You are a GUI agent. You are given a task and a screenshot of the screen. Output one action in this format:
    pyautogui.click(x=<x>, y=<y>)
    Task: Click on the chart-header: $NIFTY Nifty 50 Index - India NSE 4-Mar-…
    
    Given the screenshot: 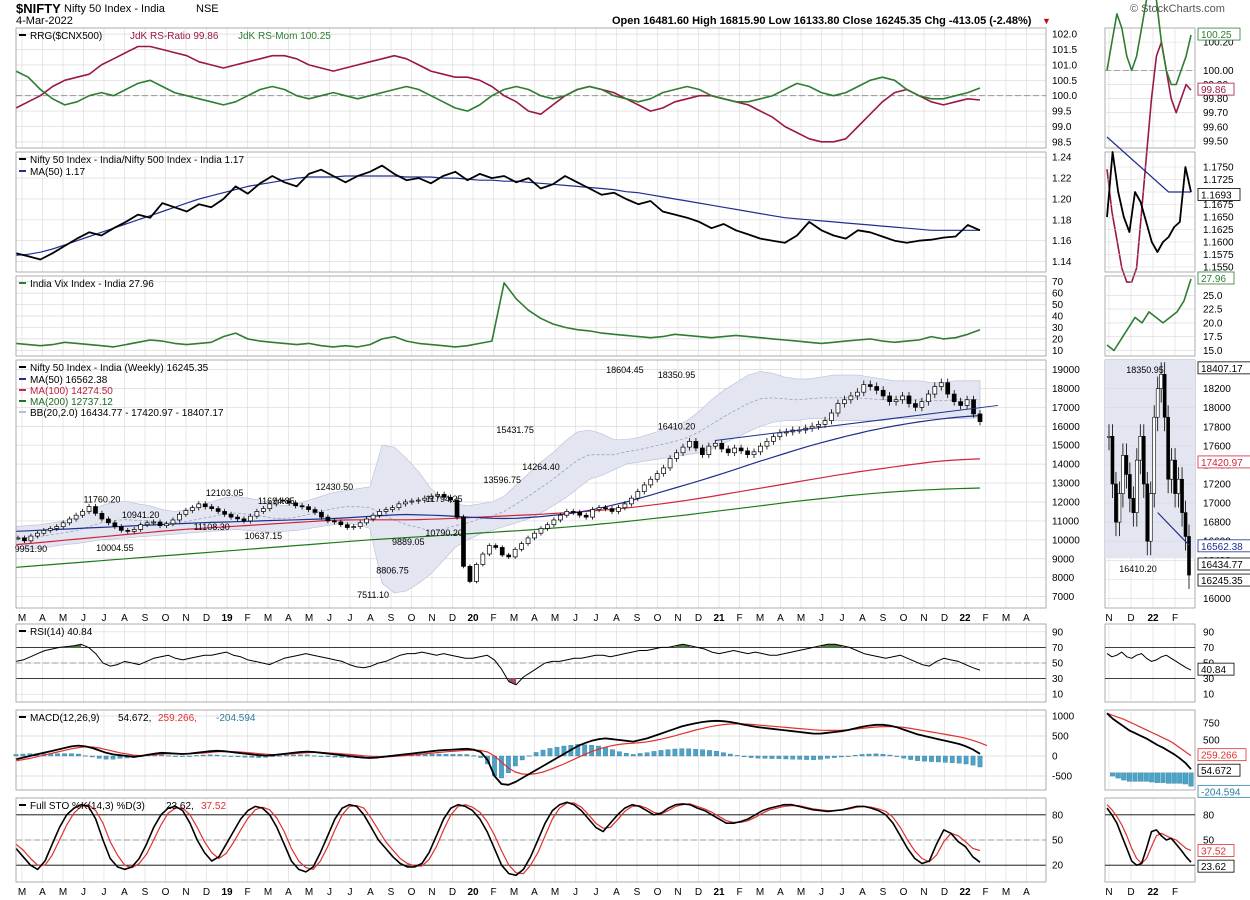 What is the action you would take?
    pyautogui.click(x=625, y=14)
    